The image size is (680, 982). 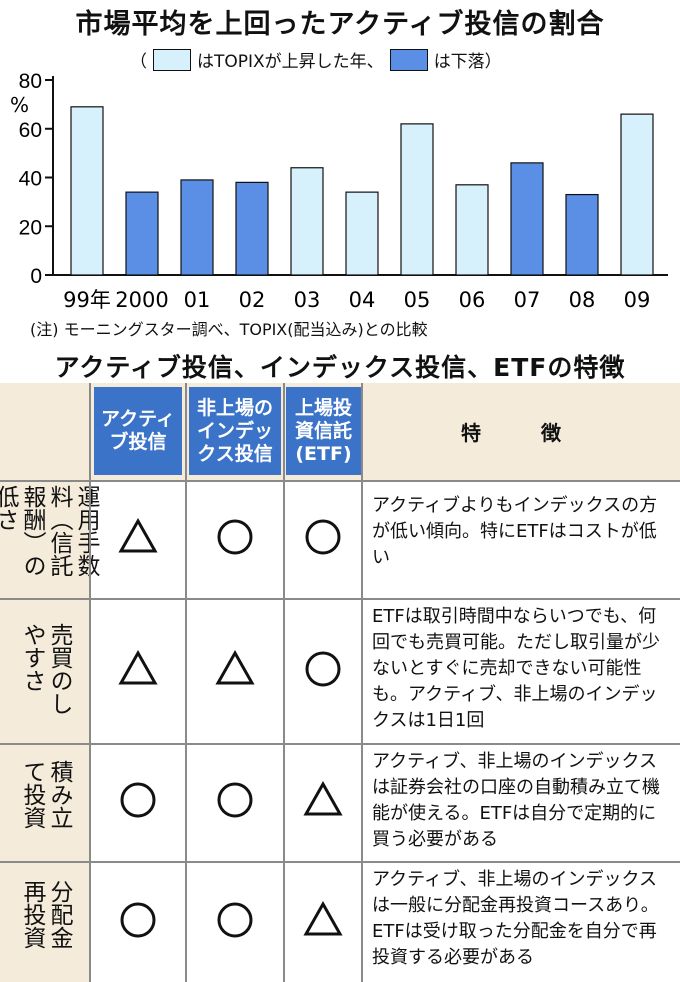 What do you see at coordinates (340, 24) in the screenshot?
I see `chart-title: 市場平均を上回ったアクティブ投信の割合` at bounding box center [340, 24].